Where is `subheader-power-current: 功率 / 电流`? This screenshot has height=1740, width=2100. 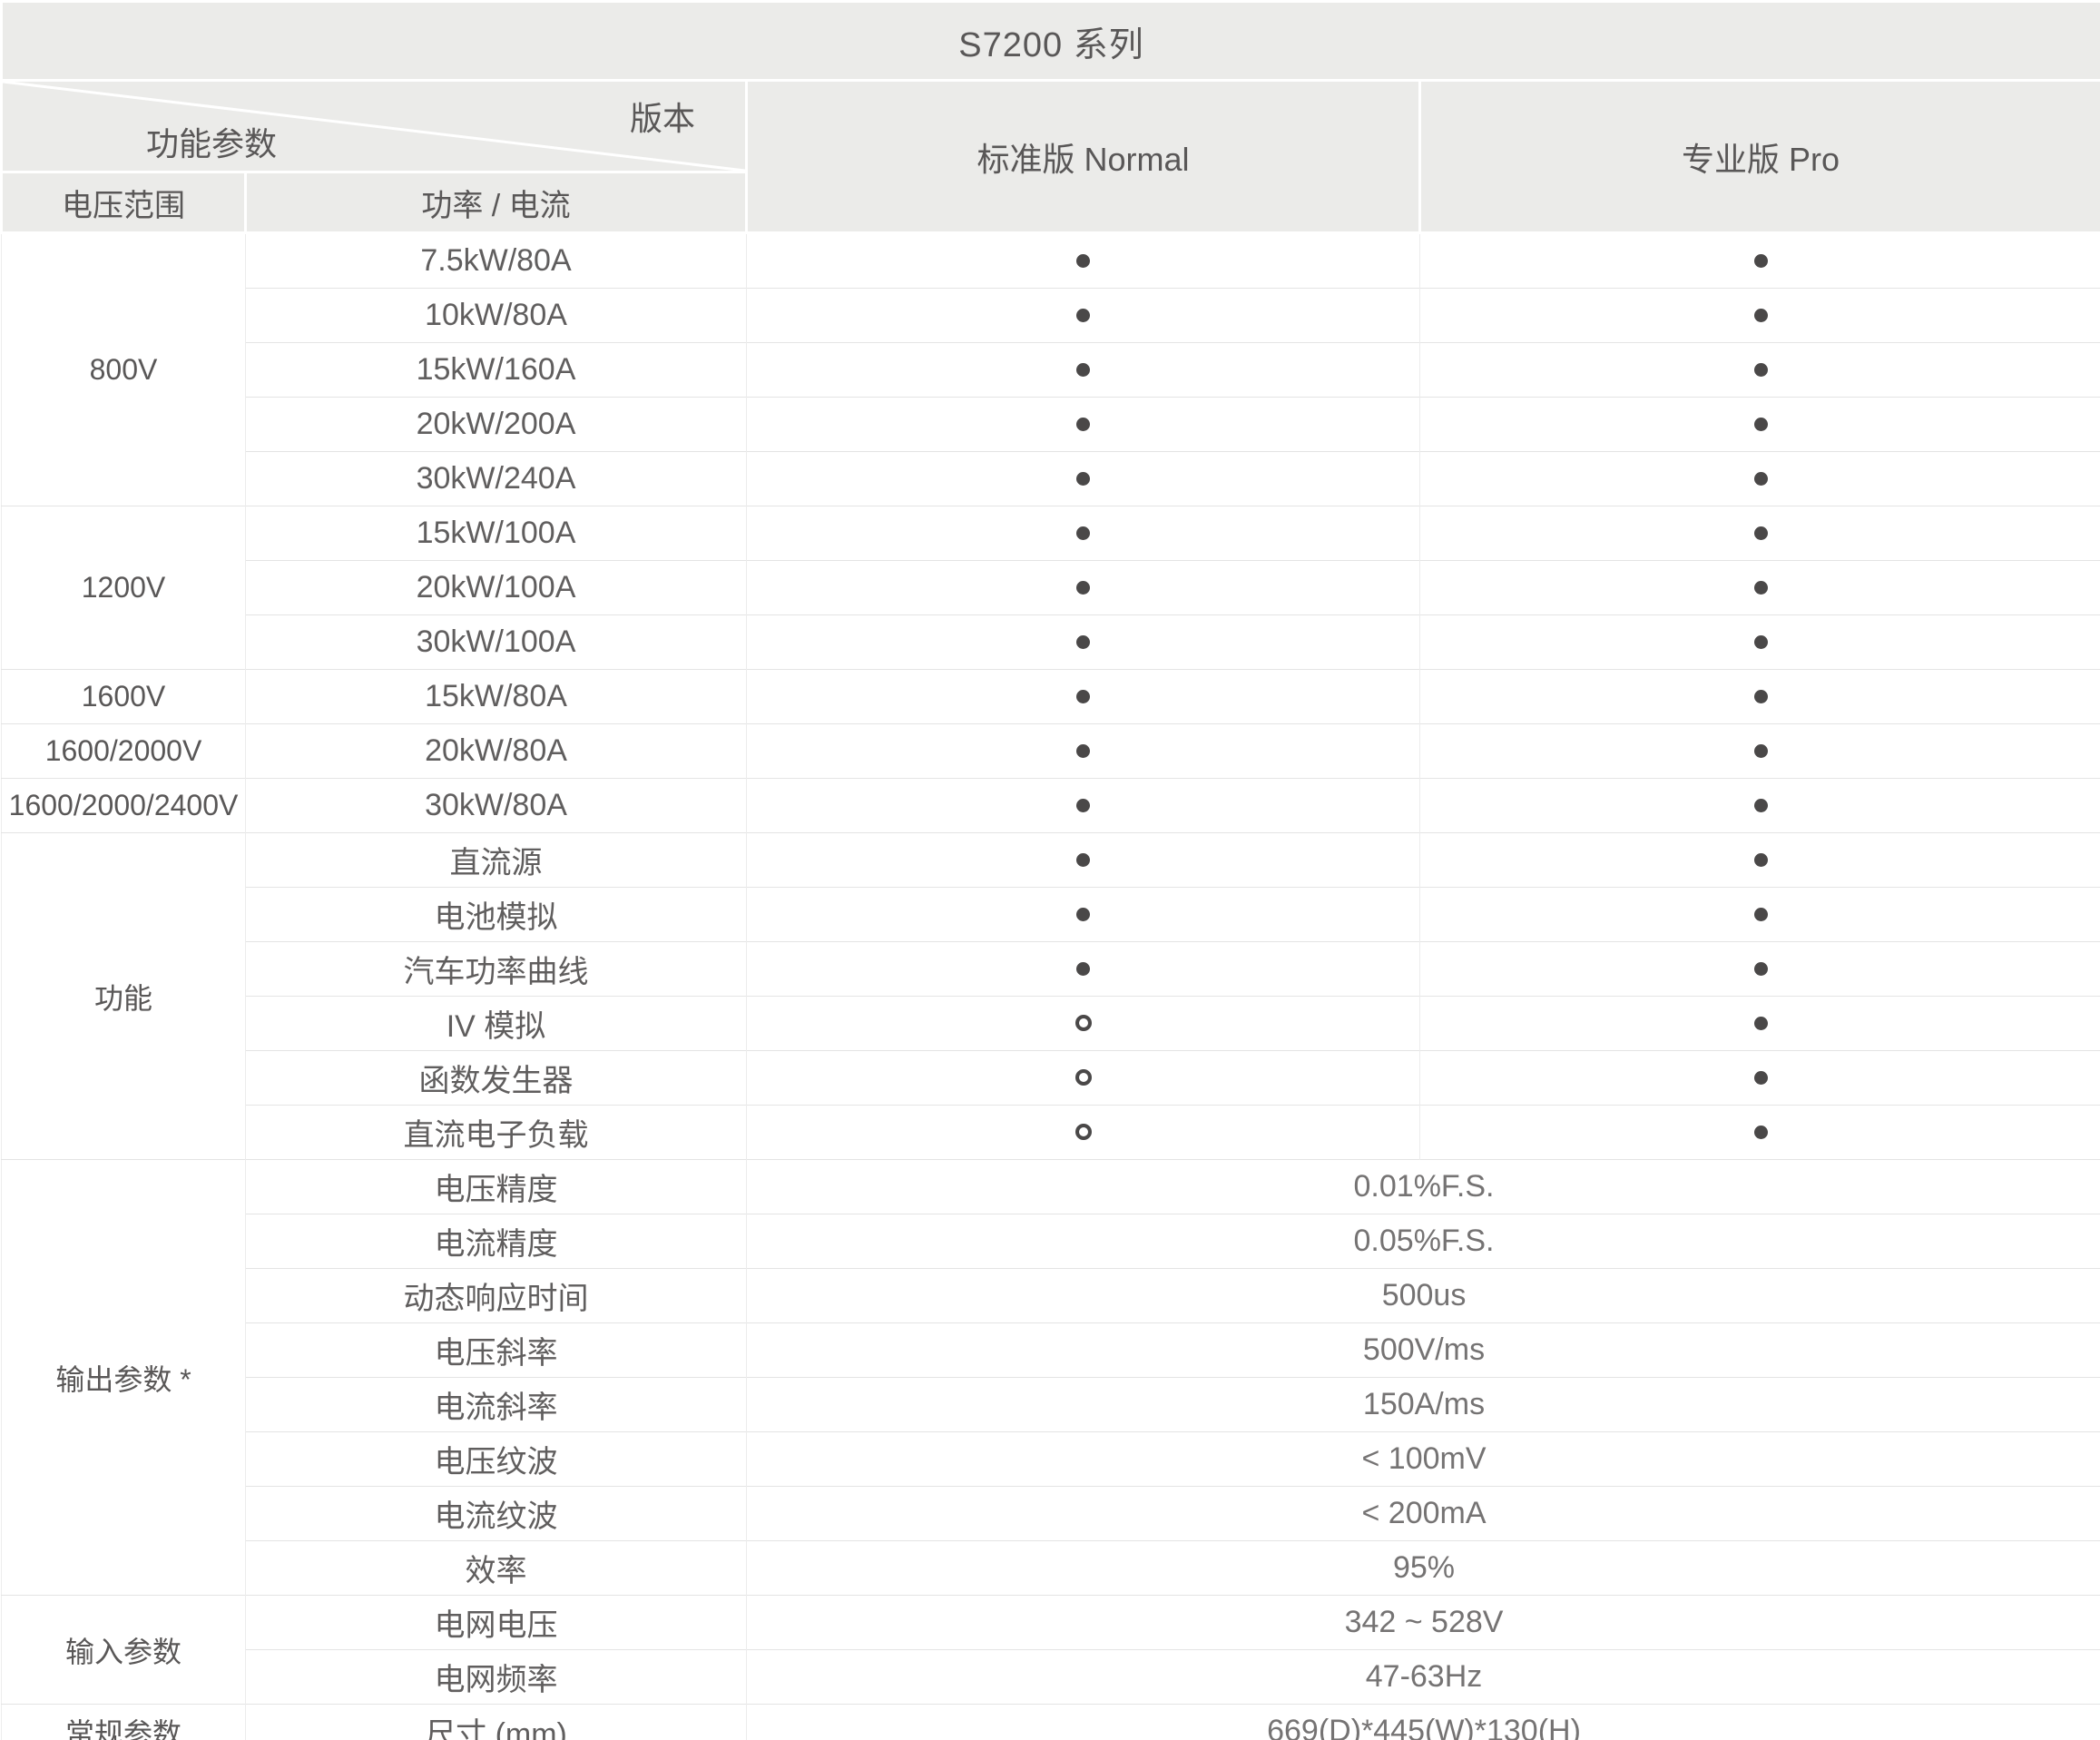 subheader-power-current: 功率 / 电流 is located at coordinates (496, 202).